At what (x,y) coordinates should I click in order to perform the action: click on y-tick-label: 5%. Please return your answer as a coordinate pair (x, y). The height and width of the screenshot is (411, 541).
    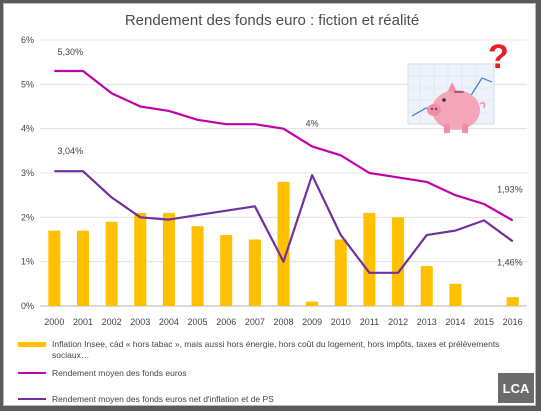
    Looking at the image, I should click on (27, 84).